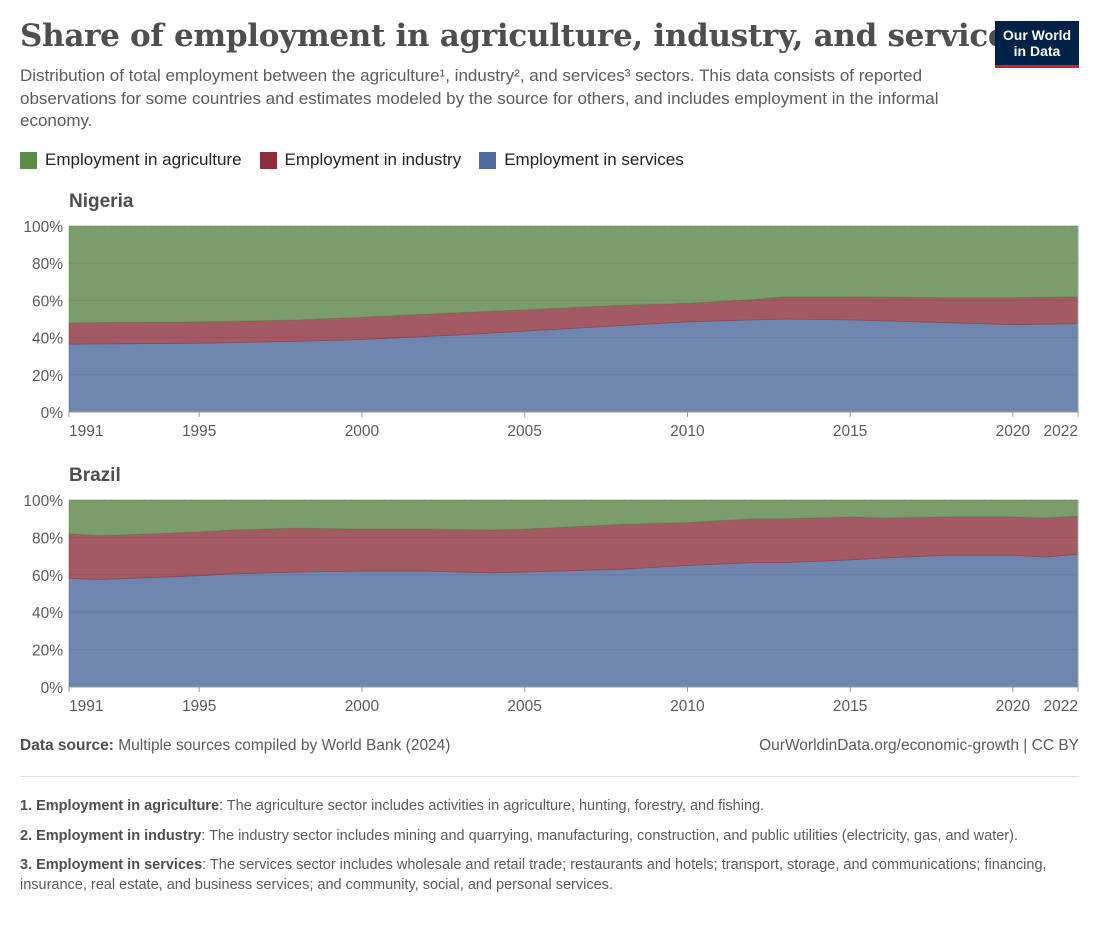  What do you see at coordinates (594, 159) in the screenshot?
I see `legend-label-services: Employment in services` at bounding box center [594, 159].